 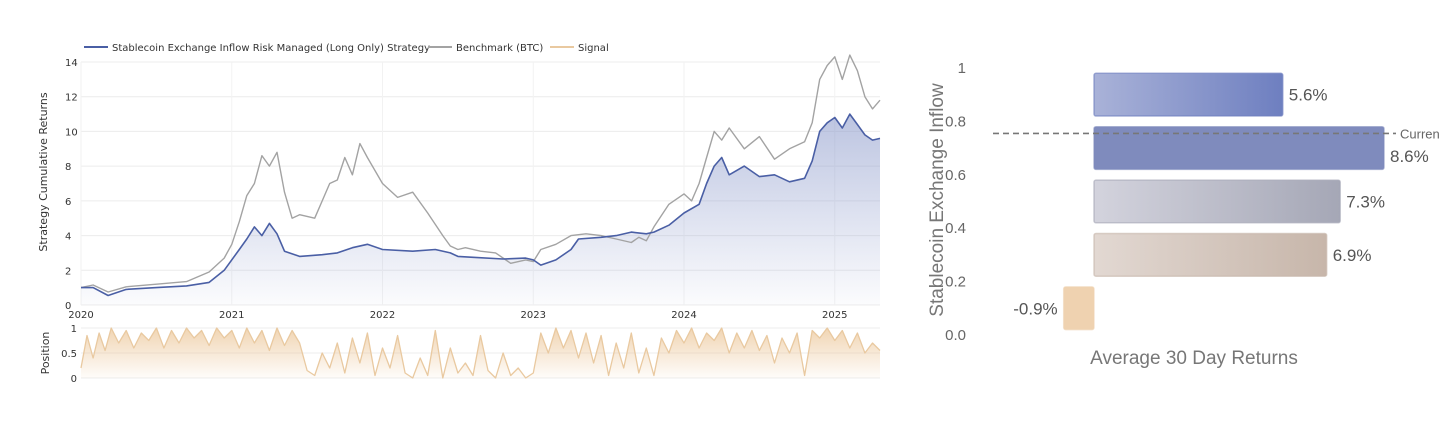 I want to click on main-x-tick-label: 2024, so click(x=683, y=315).